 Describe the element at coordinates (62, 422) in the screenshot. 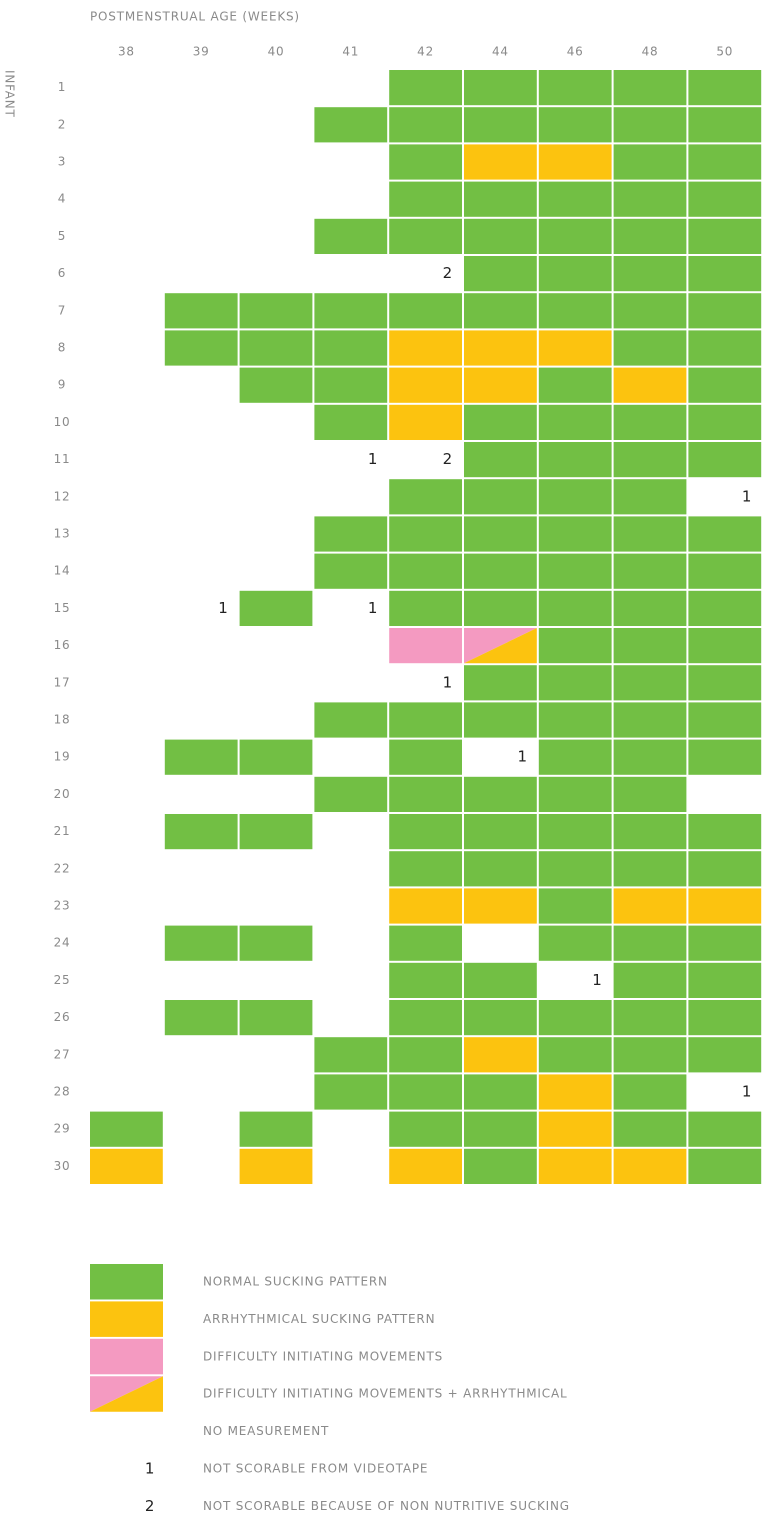

I see `y-tick-label: 10` at that location.